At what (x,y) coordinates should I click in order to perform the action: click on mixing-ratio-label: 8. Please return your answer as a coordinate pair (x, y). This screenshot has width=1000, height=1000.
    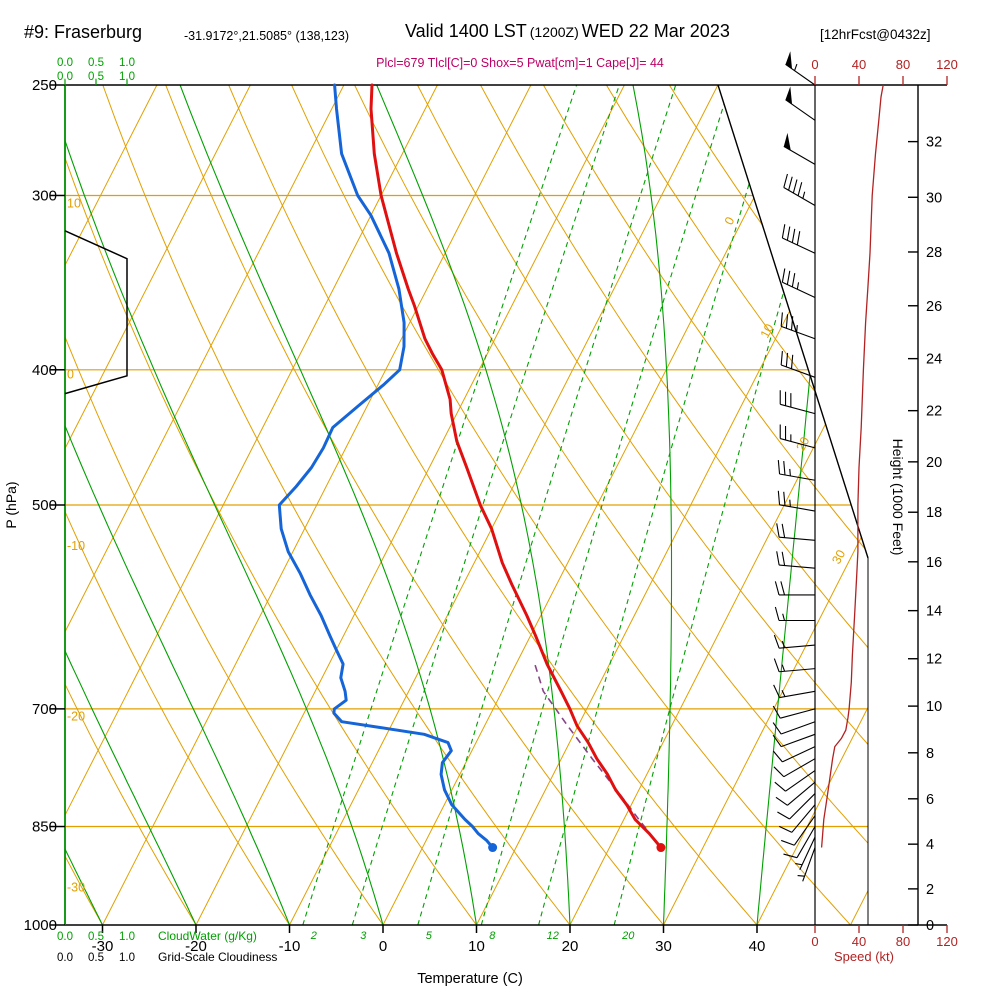
    Looking at the image, I should click on (492, 936).